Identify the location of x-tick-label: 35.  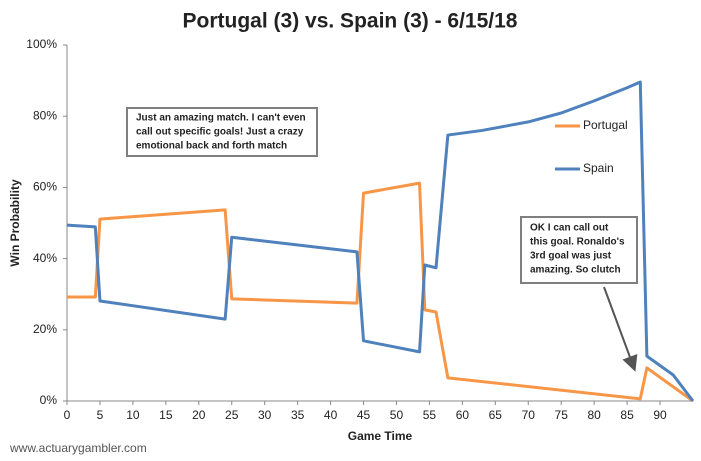
(298, 415).